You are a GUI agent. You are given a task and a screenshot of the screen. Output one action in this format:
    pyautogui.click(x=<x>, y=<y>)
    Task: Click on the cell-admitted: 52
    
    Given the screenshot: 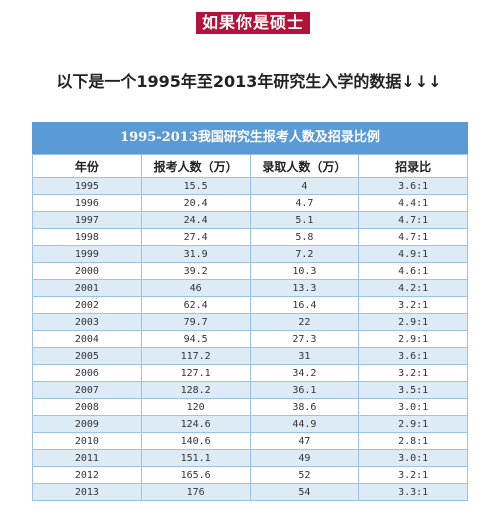 What is the action you would take?
    pyautogui.click(x=304, y=475)
    